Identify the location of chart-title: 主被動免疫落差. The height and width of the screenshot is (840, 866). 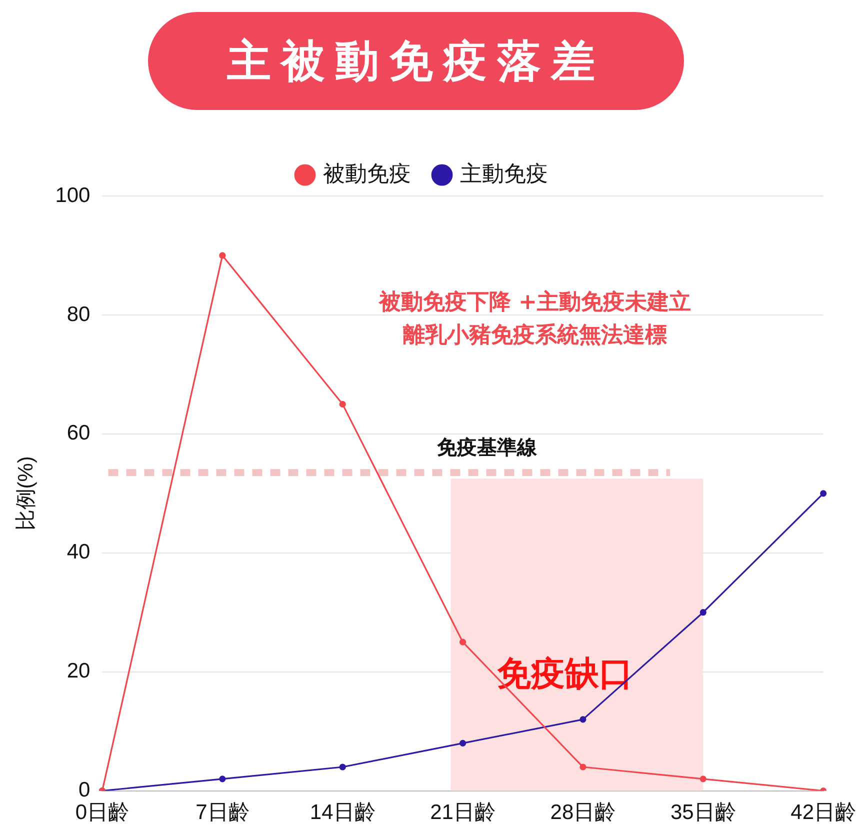
(416, 61).